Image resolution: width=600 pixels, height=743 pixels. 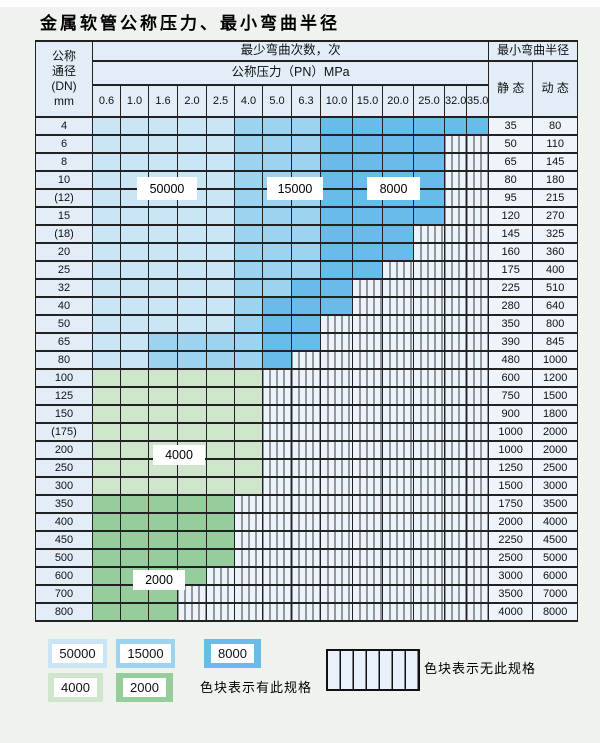 I want to click on table-row: 15 120 270, so click(x=307, y=216).